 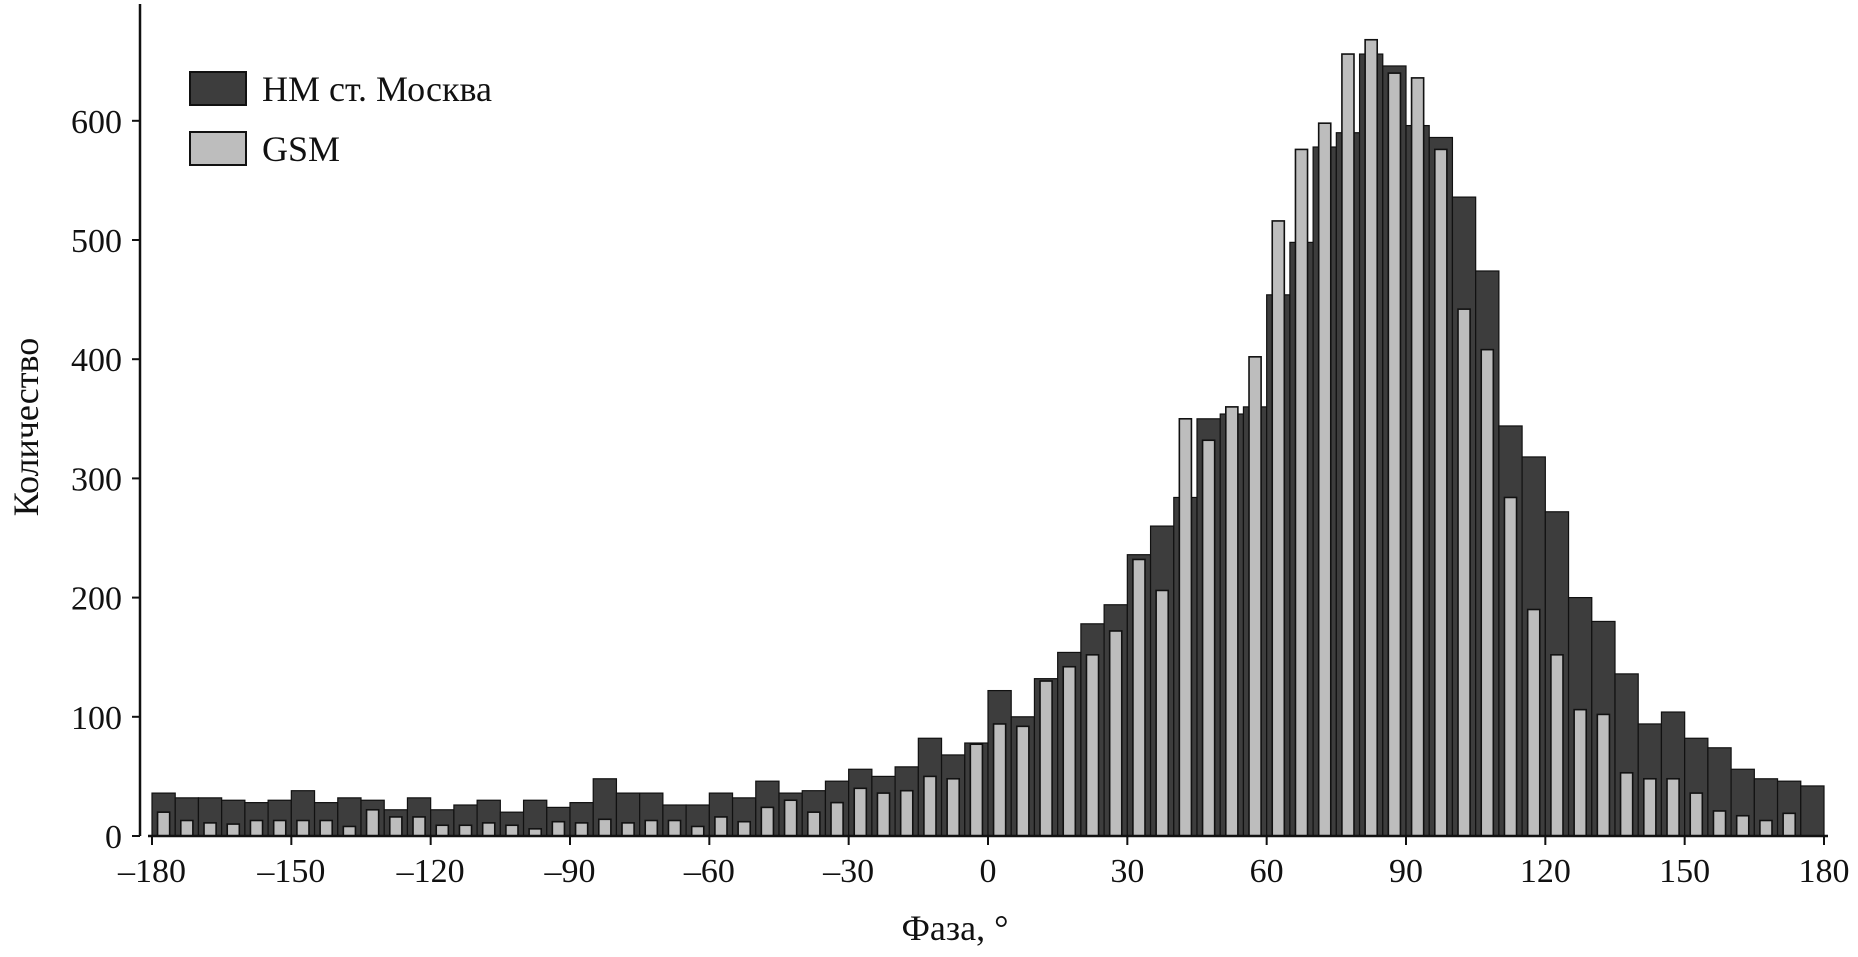 I want to click on x-tick-label: 180, so click(x=1824, y=871).